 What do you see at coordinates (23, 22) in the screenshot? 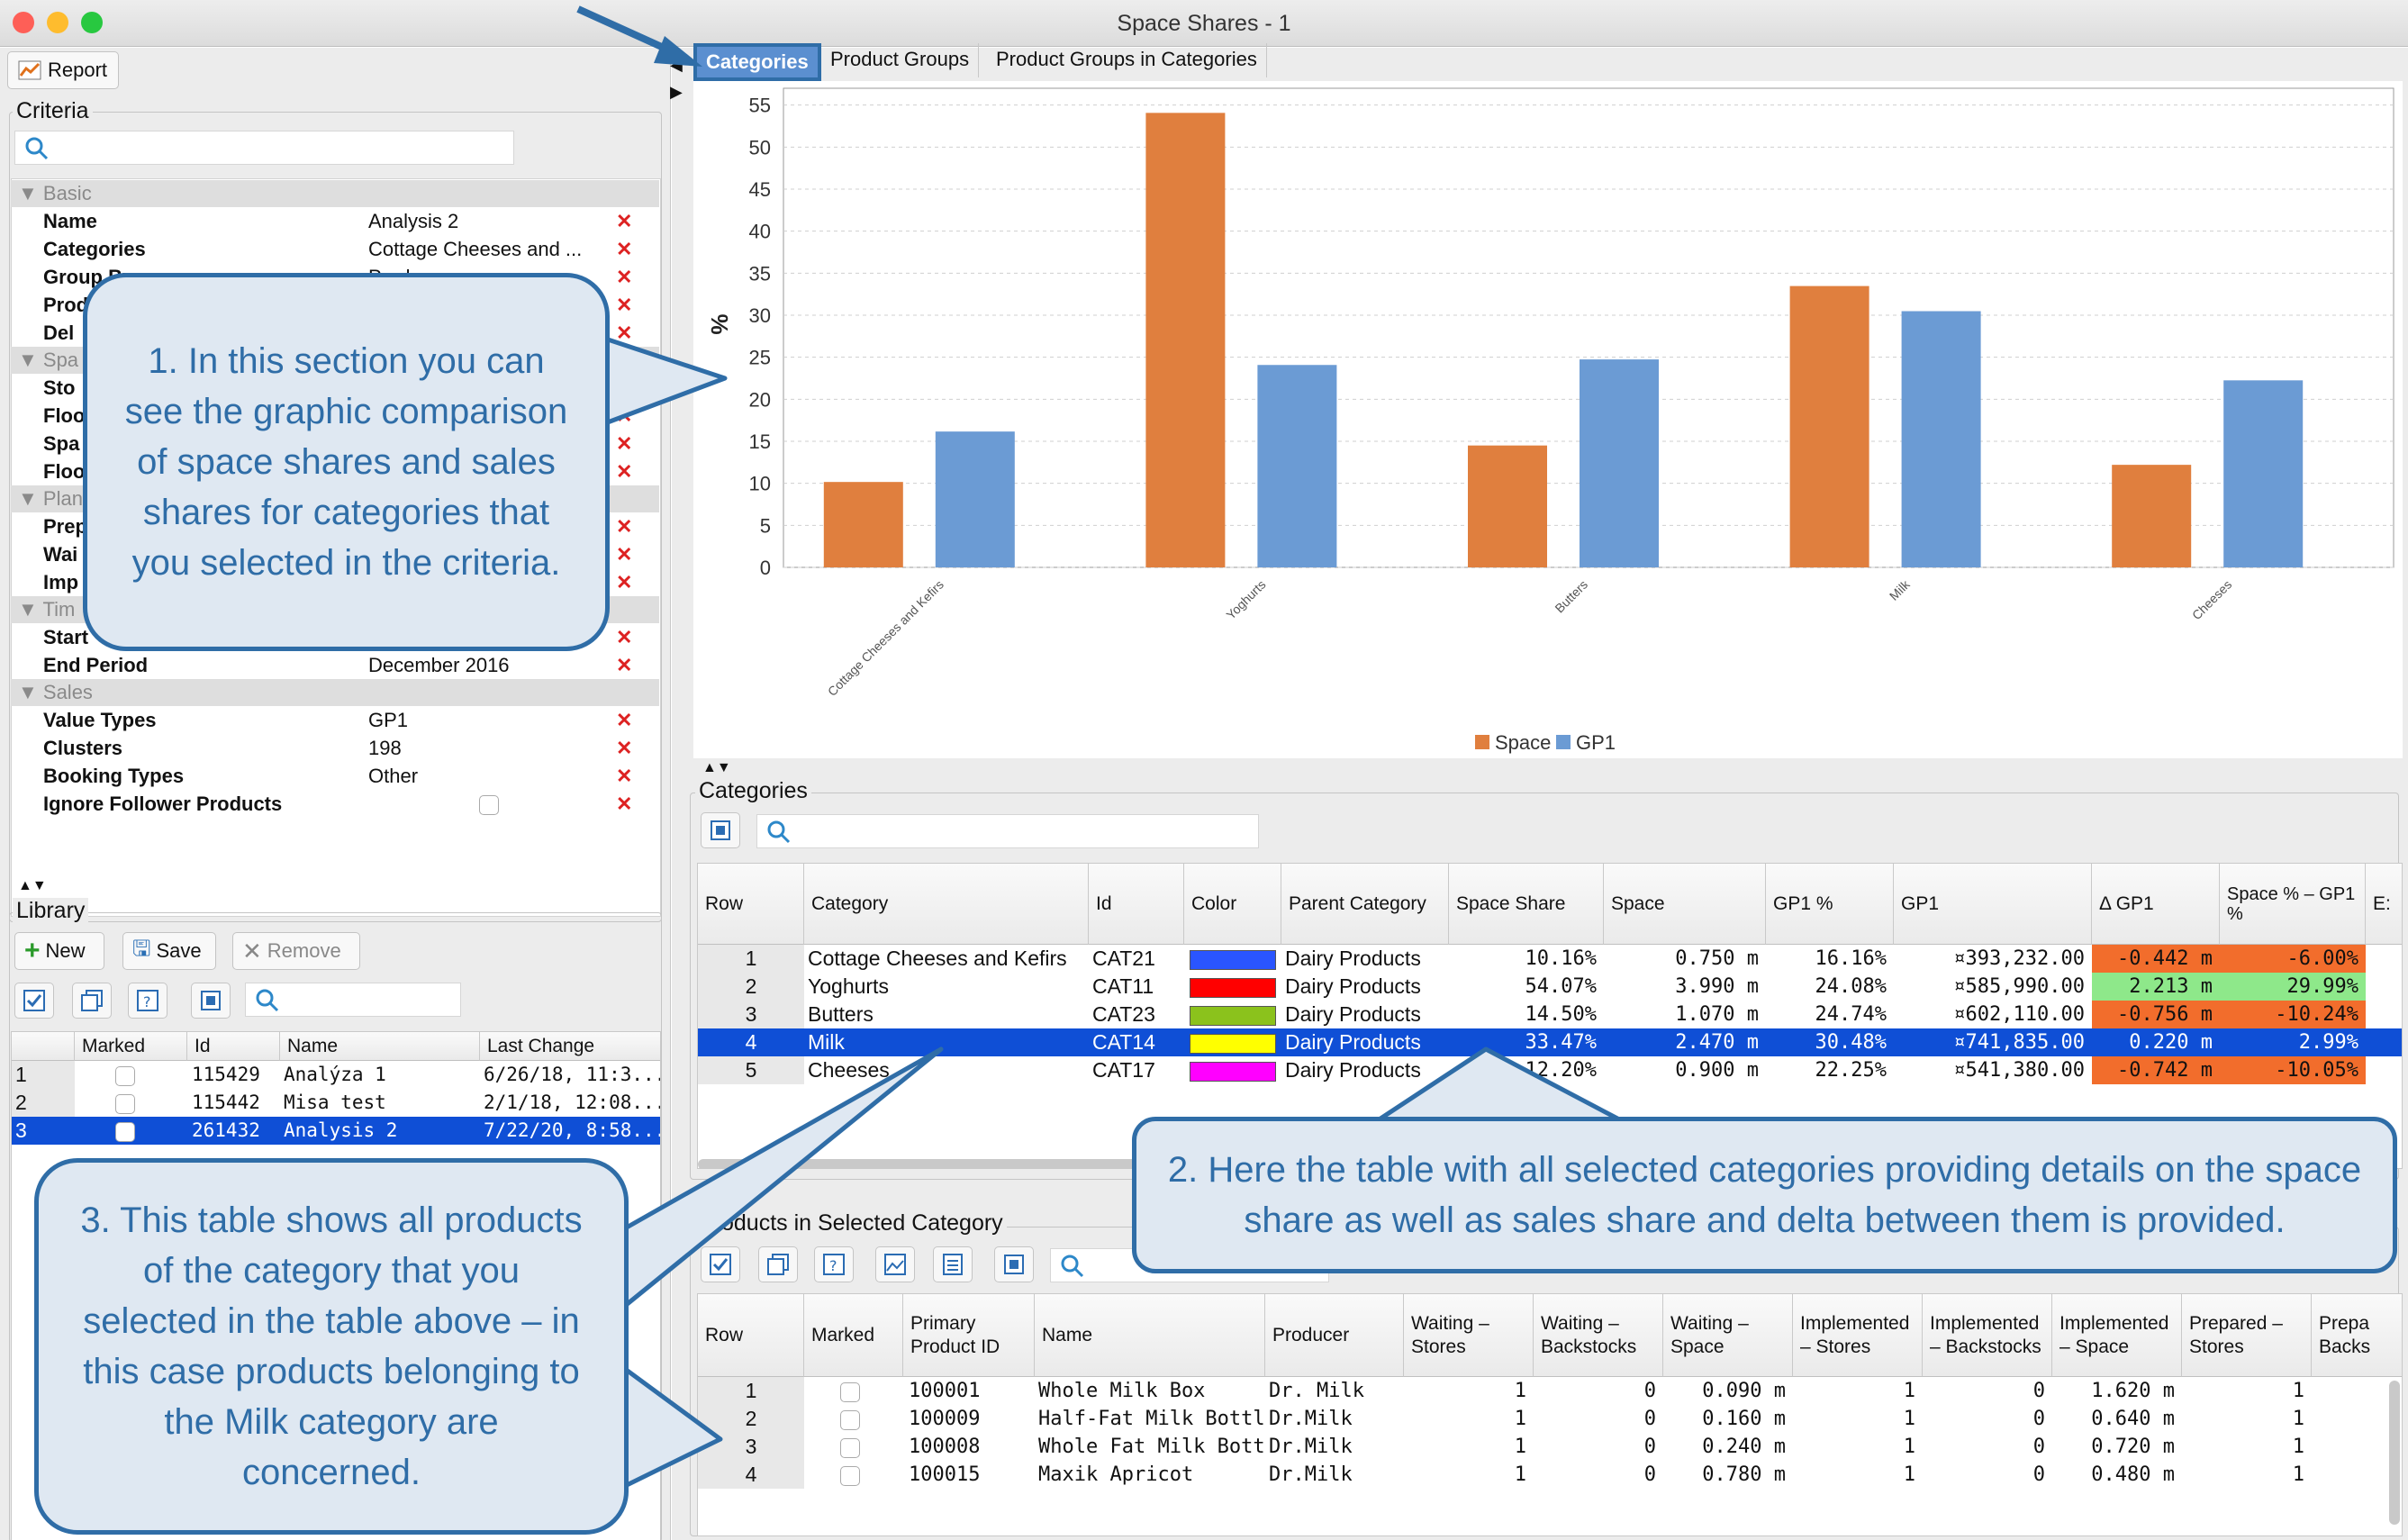
I see `close-window-button` at bounding box center [23, 22].